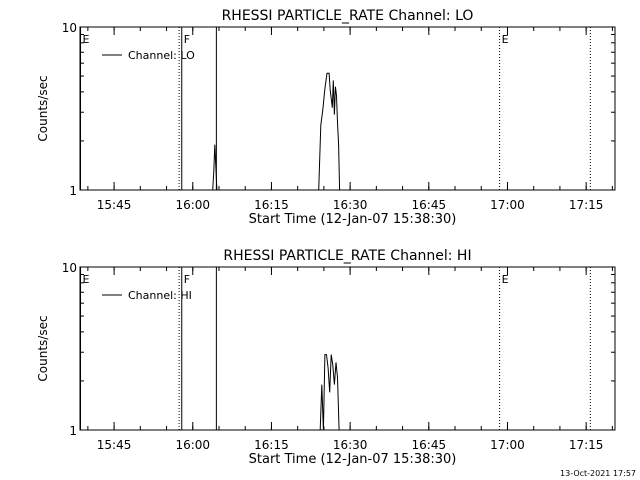  What do you see at coordinates (160, 295) in the screenshot?
I see `legend-entry: Channel: HI` at bounding box center [160, 295].